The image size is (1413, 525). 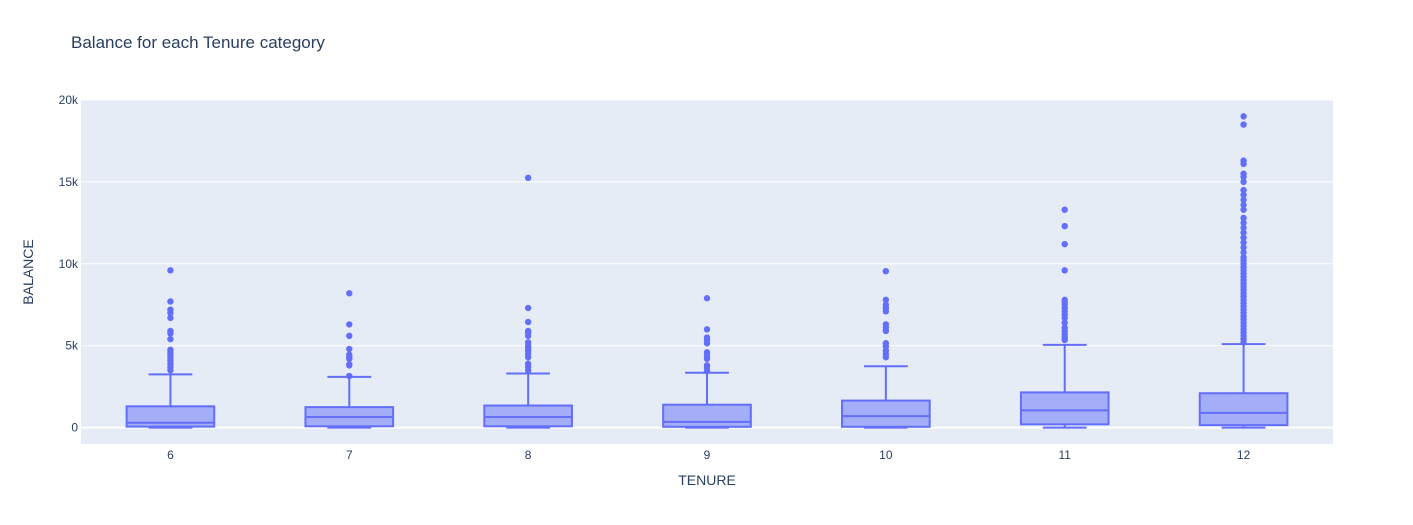 I want to click on x-axis-ticks: 6 7 8 9 10 11 12, so click(x=708, y=455).